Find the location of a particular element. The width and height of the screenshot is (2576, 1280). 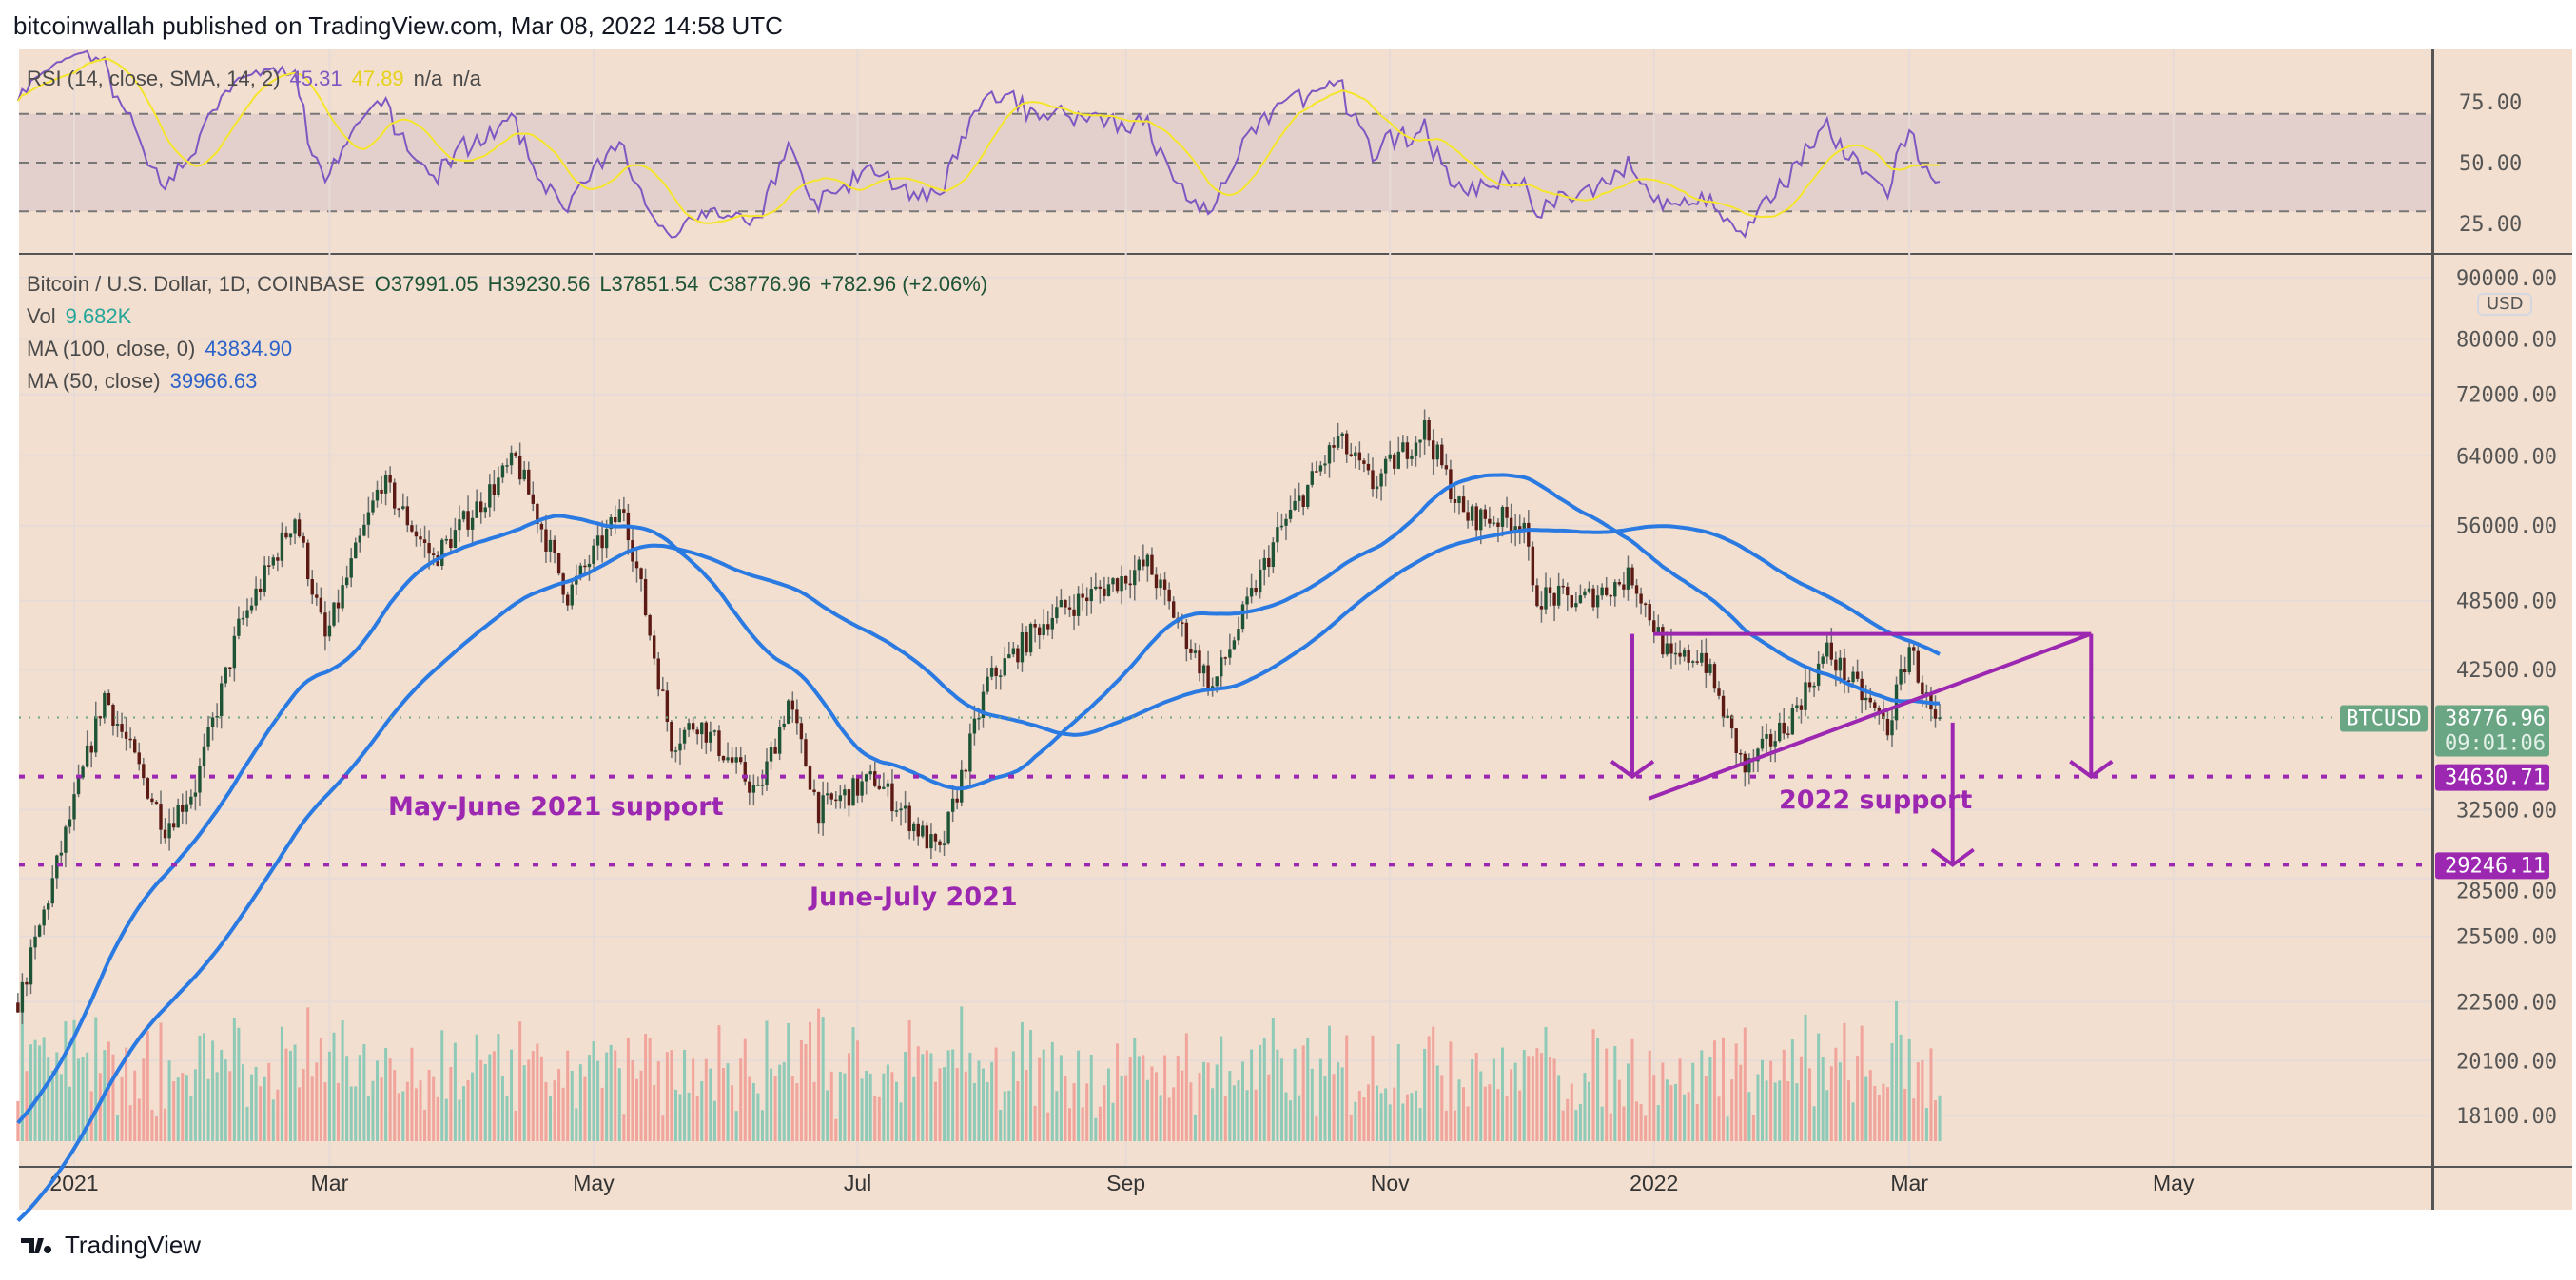

rsi-tick-label: 75.00 is located at coordinates (2491, 103).